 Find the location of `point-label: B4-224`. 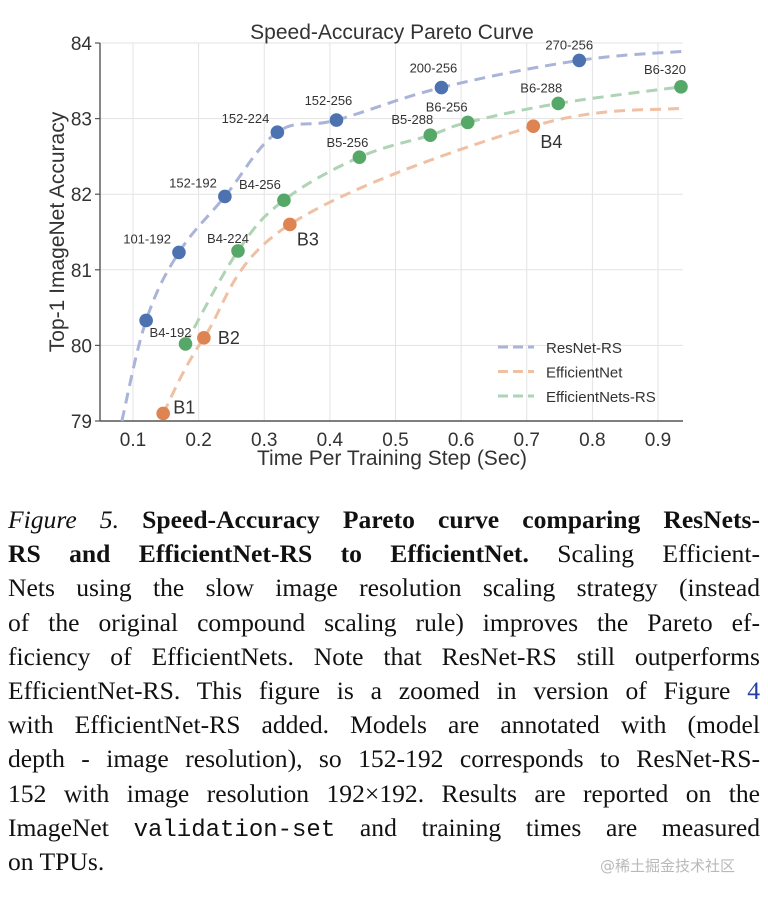

point-label: B4-224 is located at coordinates (228, 238).